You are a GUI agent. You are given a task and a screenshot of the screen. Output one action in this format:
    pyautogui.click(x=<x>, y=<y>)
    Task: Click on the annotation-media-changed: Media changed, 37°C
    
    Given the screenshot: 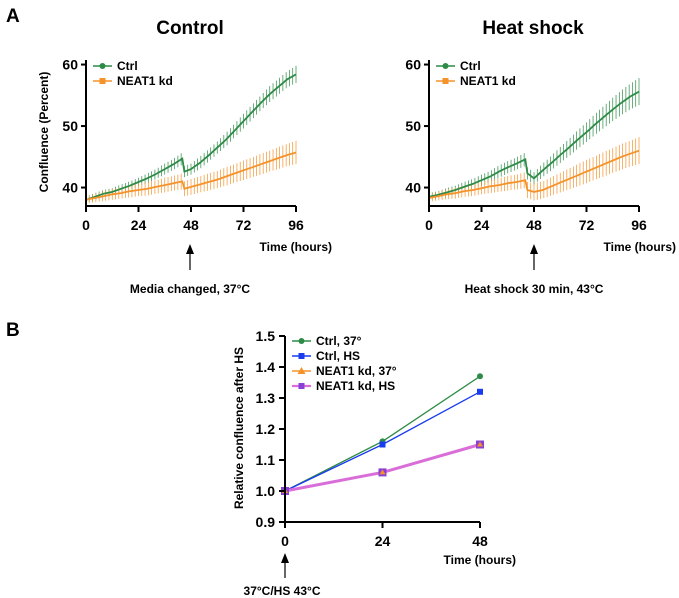 What is the action you would take?
    pyautogui.click(x=190, y=289)
    